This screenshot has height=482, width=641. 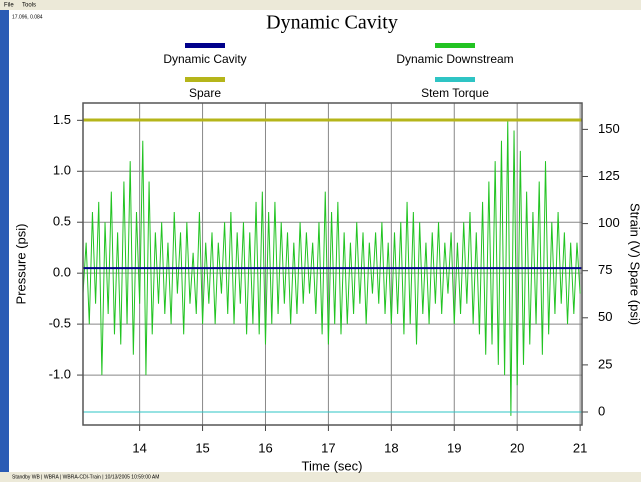 I want to click on y2-tick-label: 25, so click(x=605, y=363).